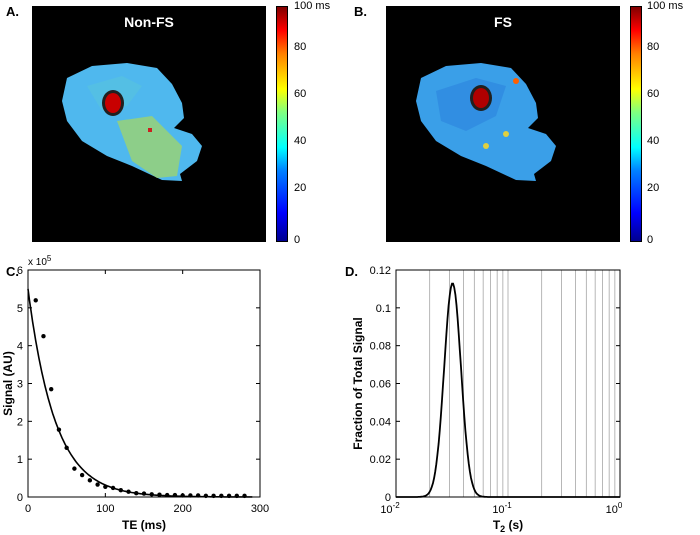 The image size is (700, 535). Describe the element at coordinates (653, 47) in the screenshot. I see `colorbar-b-tick: 80` at that location.